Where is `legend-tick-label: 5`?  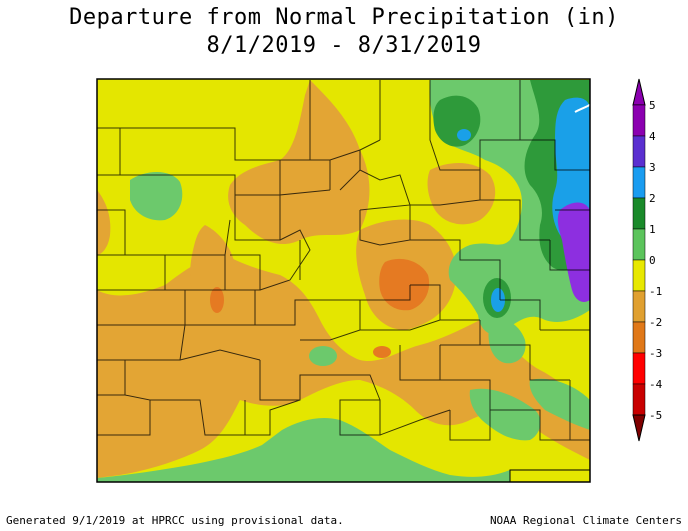
legend-tick-label: 5 is located at coordinates (652, 105).